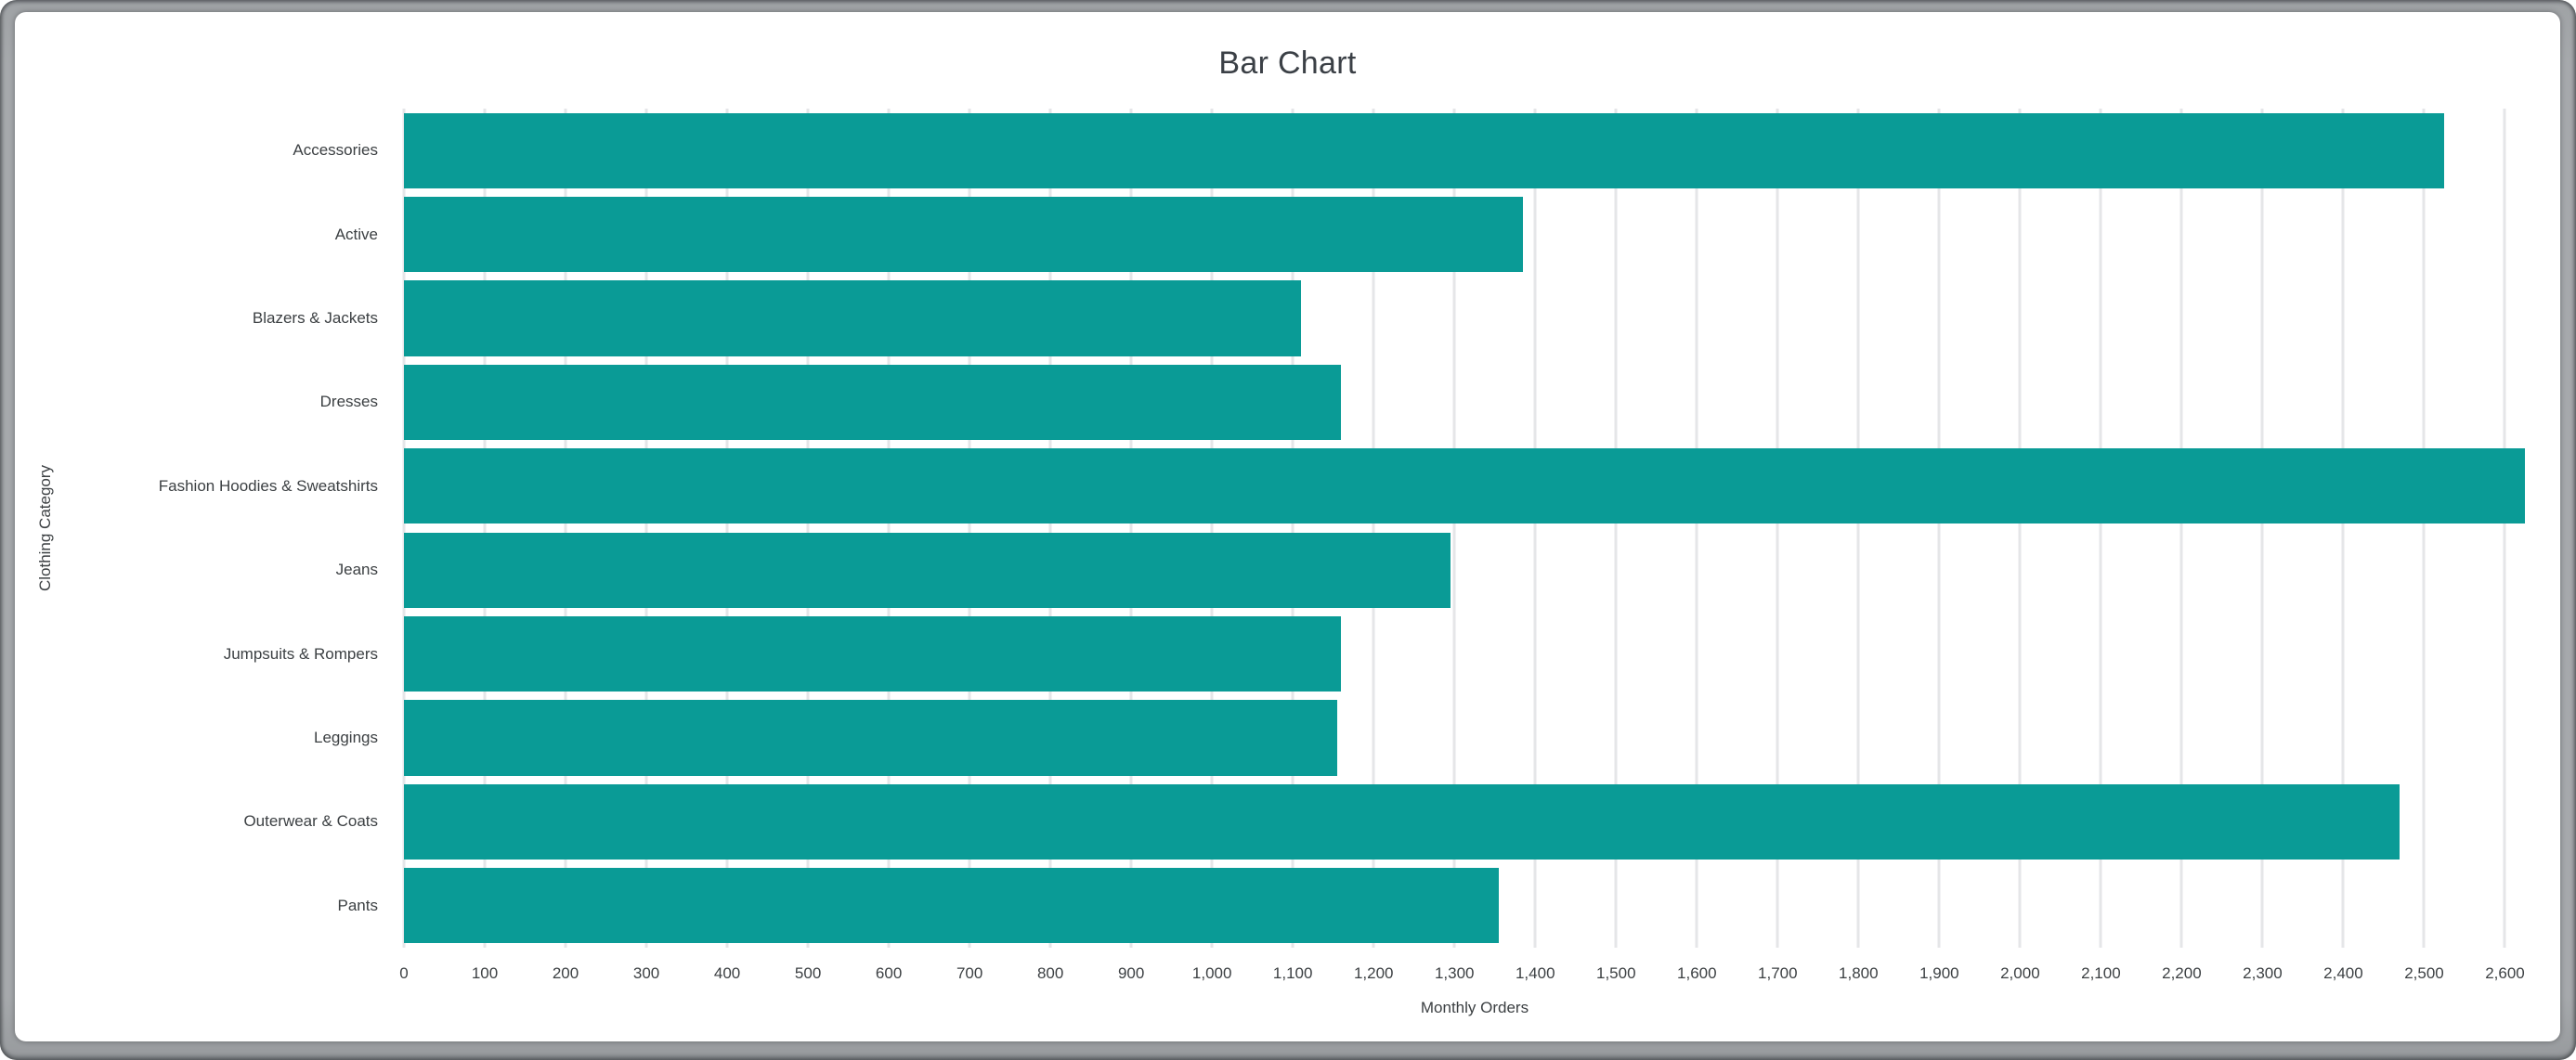 This screenshot has width=2576, height=1060. Describe the element at coordinates (808, 973) in the screenshot. I see `x-tick-label: 500` at that location.